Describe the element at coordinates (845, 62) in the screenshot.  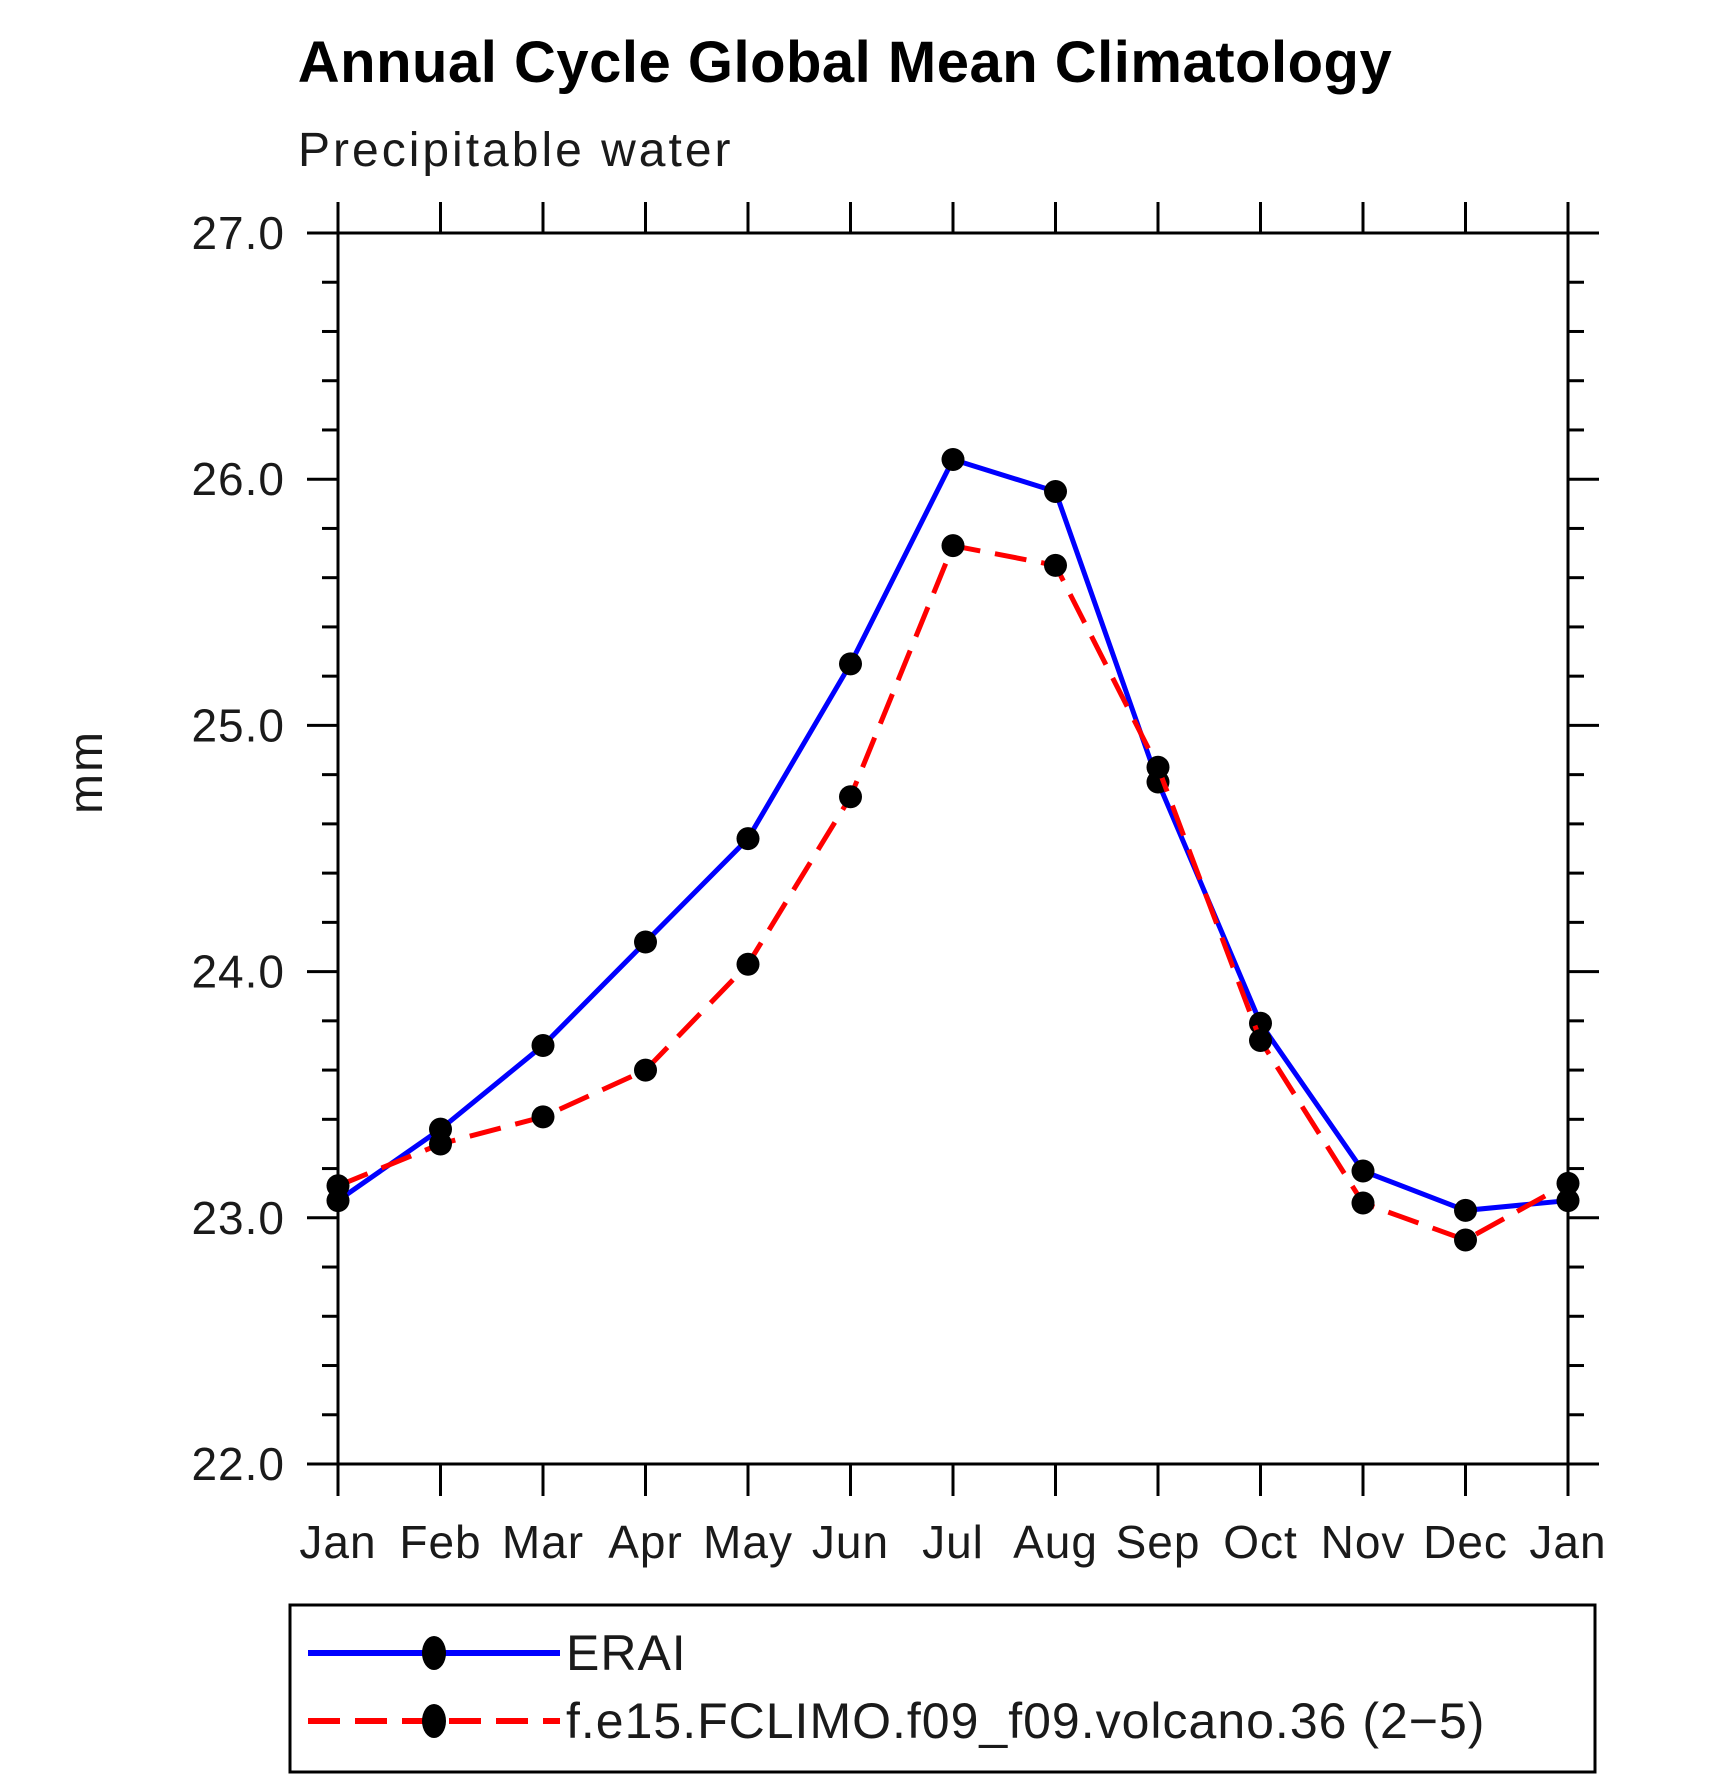
I see `chart-title: Annual Cycle Global Mean Climatology` at that location.